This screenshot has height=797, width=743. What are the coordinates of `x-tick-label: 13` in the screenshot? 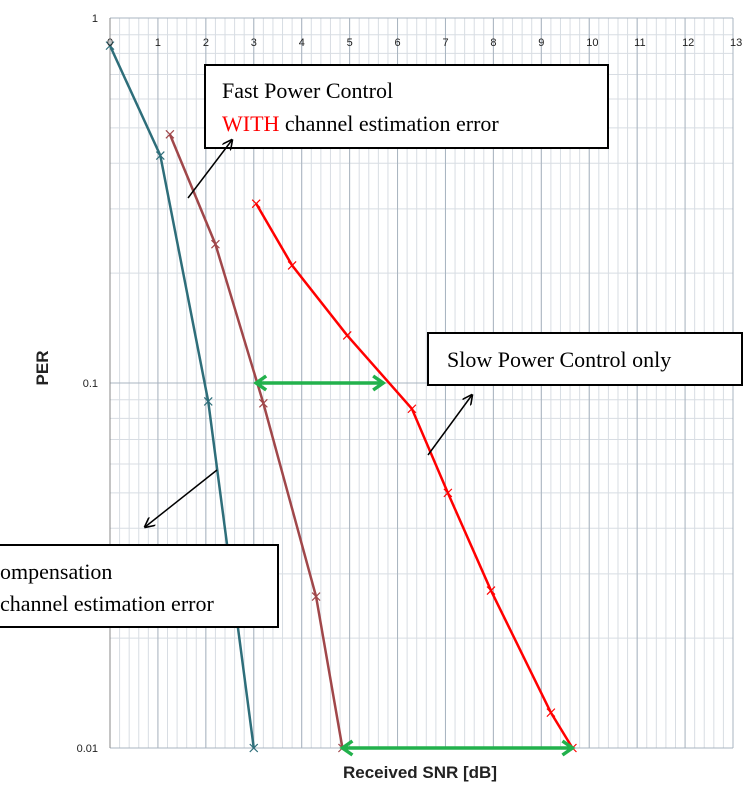 It's located at (736, 43).